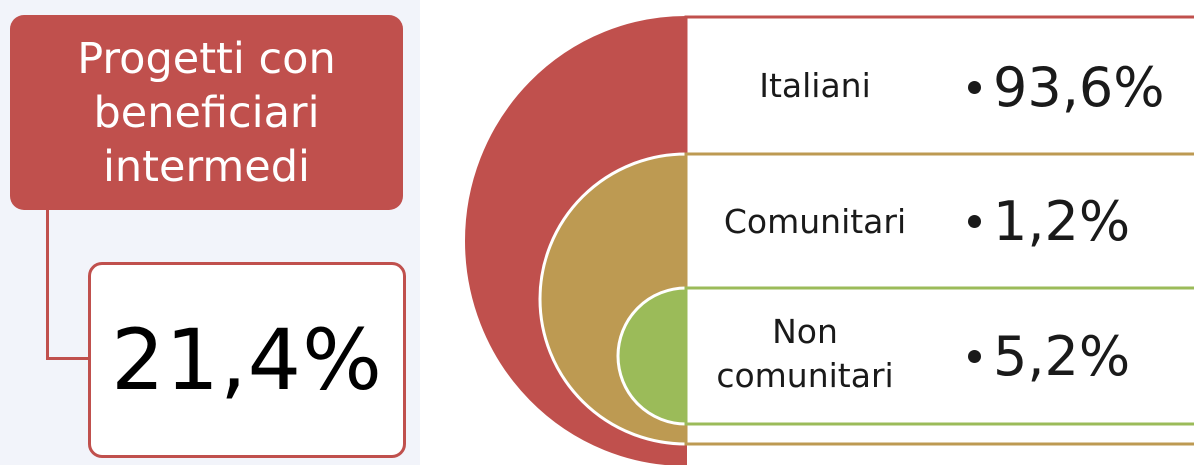 This screenshot has height=465, width=1194. Describe the element at coordinates (1061, 221) in the screenshot. I see `row-value-comunitari-text: 1,2%` at that location.